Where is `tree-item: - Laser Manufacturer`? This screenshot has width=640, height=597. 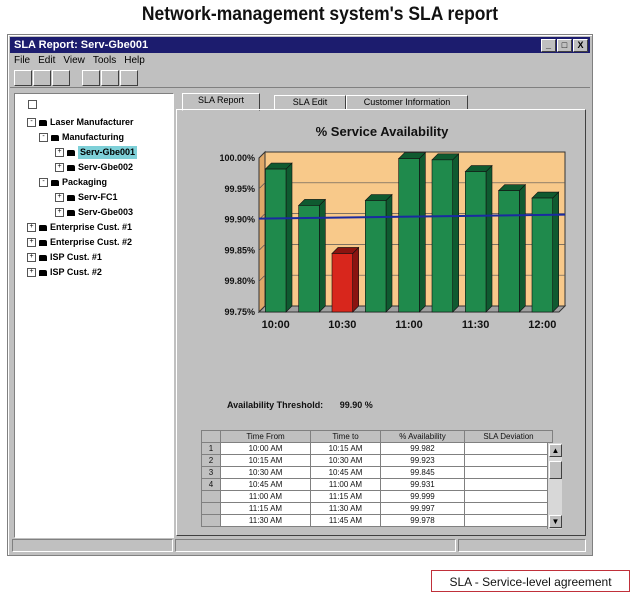 tree-item: - Laser Manufacturer is located at coordinates (80, 122).